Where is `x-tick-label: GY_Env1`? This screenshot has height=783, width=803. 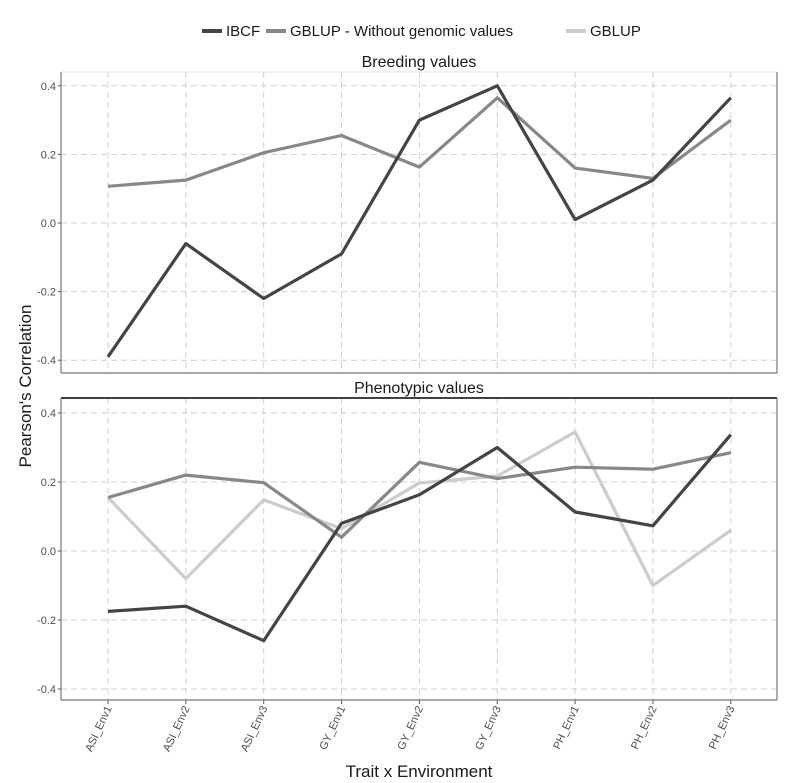
x-tick-label: GY_Env1 is located at coordinates (332, 728).